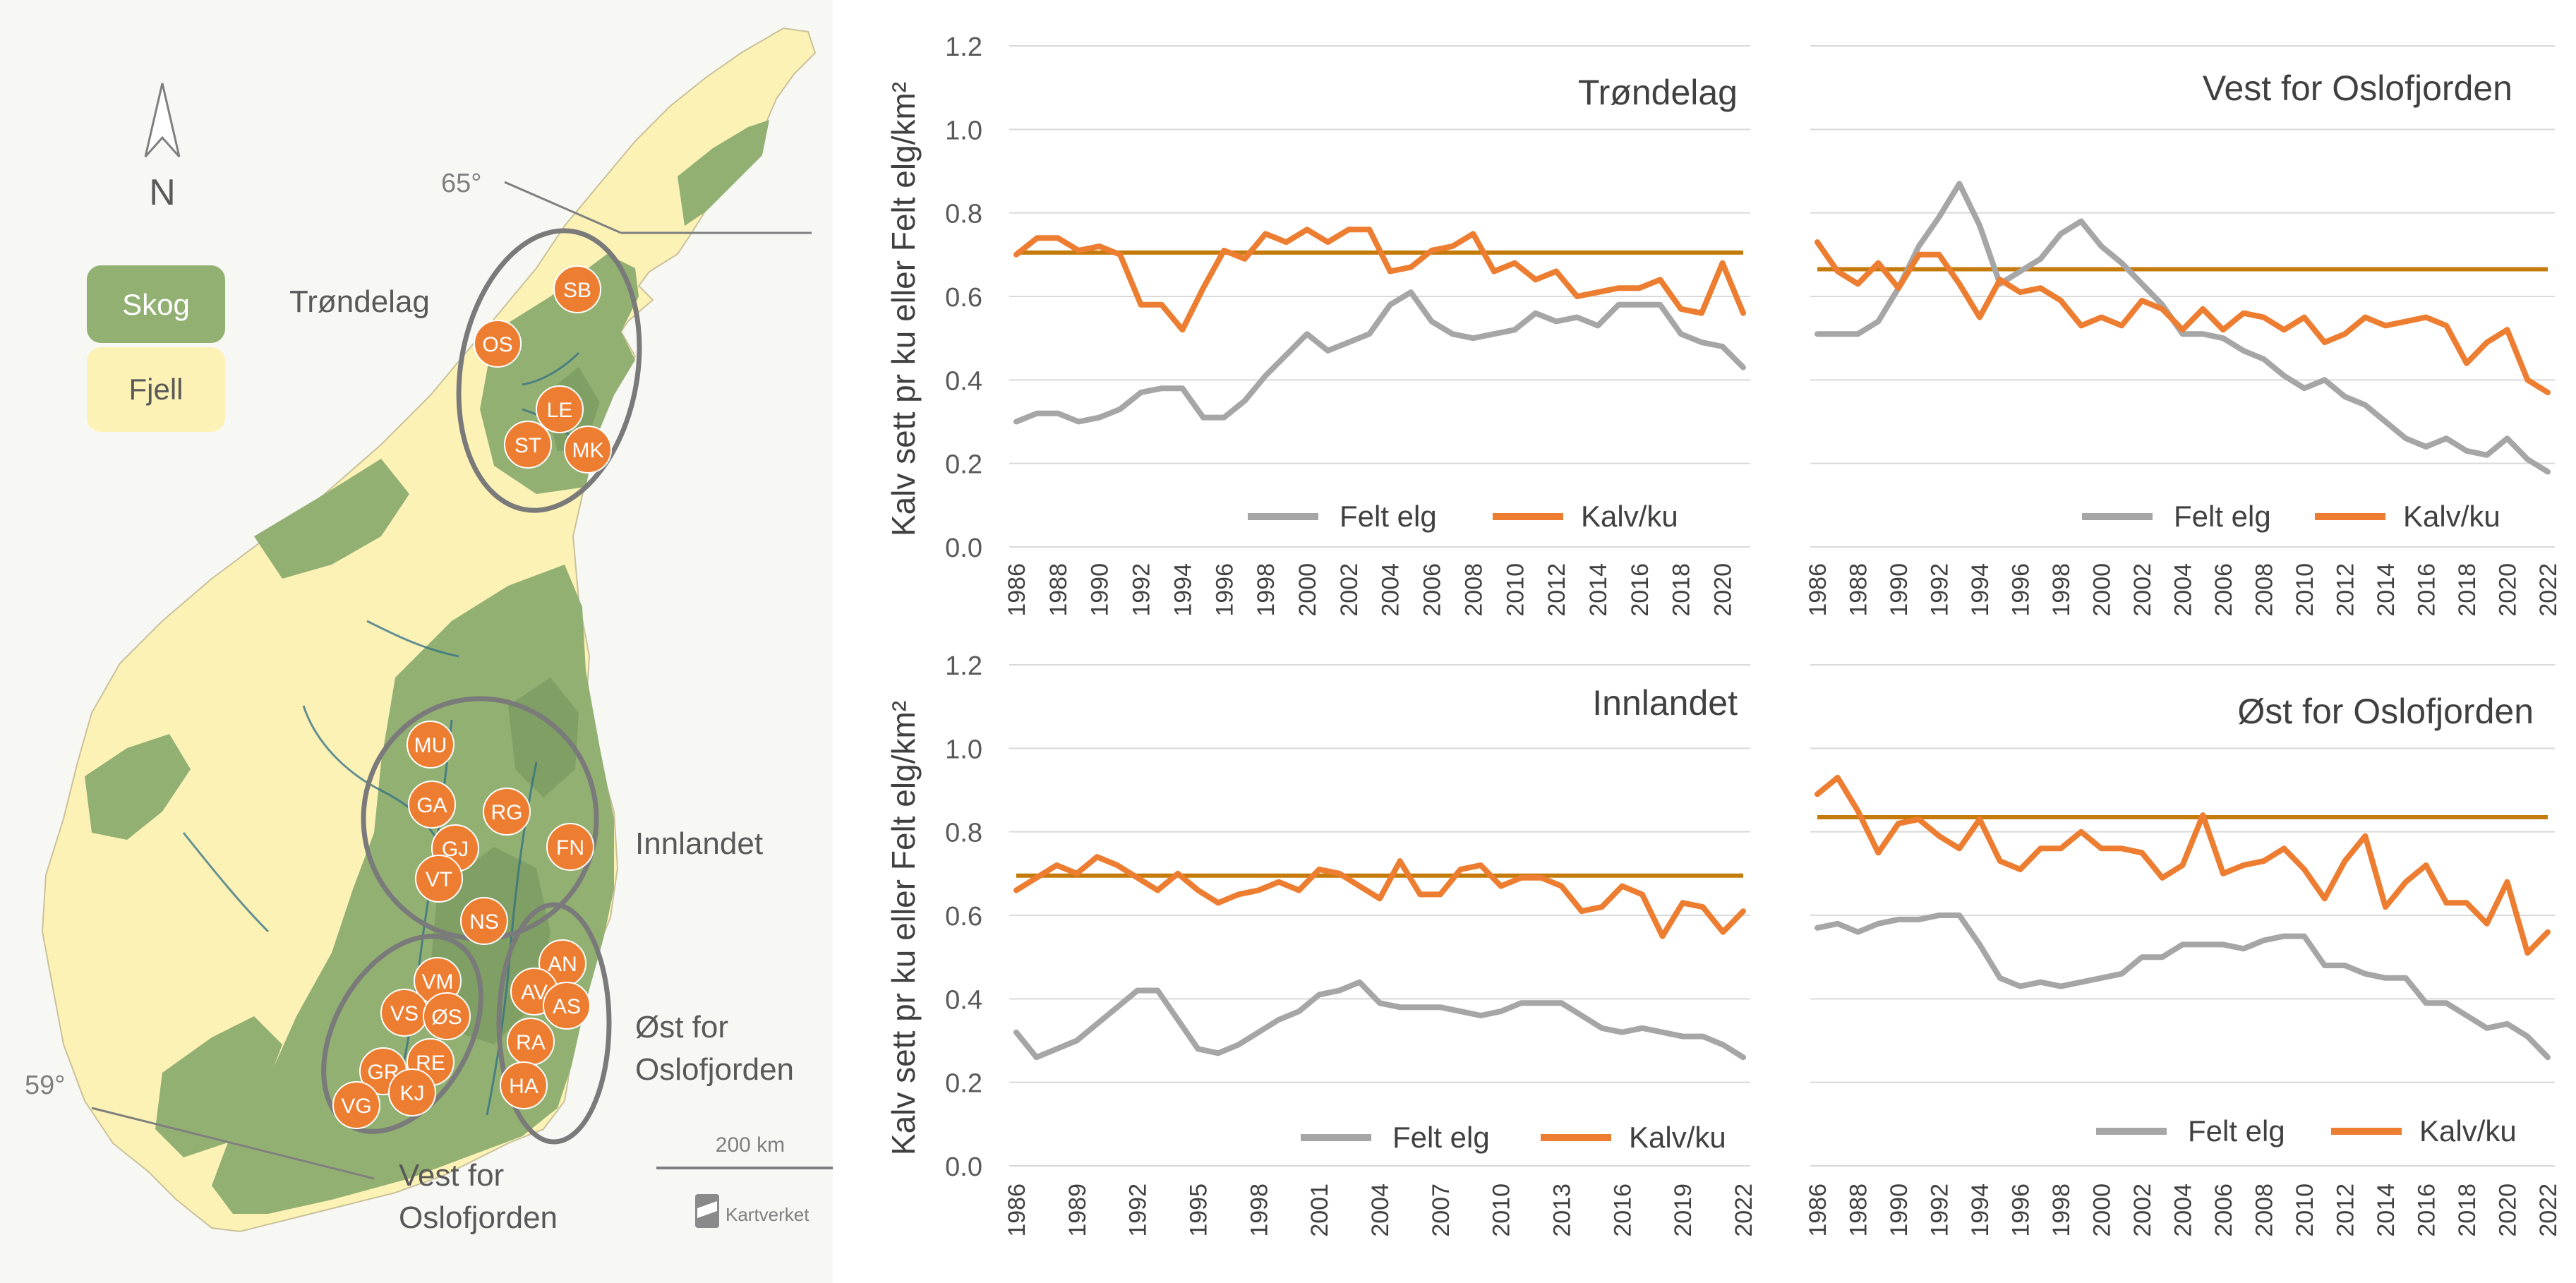 This screenshot has height=1283, width=2576. What do you see at coordinates (577, 289) in the screenshot?
I see `marker-sb` at bounding box center [577, 289].